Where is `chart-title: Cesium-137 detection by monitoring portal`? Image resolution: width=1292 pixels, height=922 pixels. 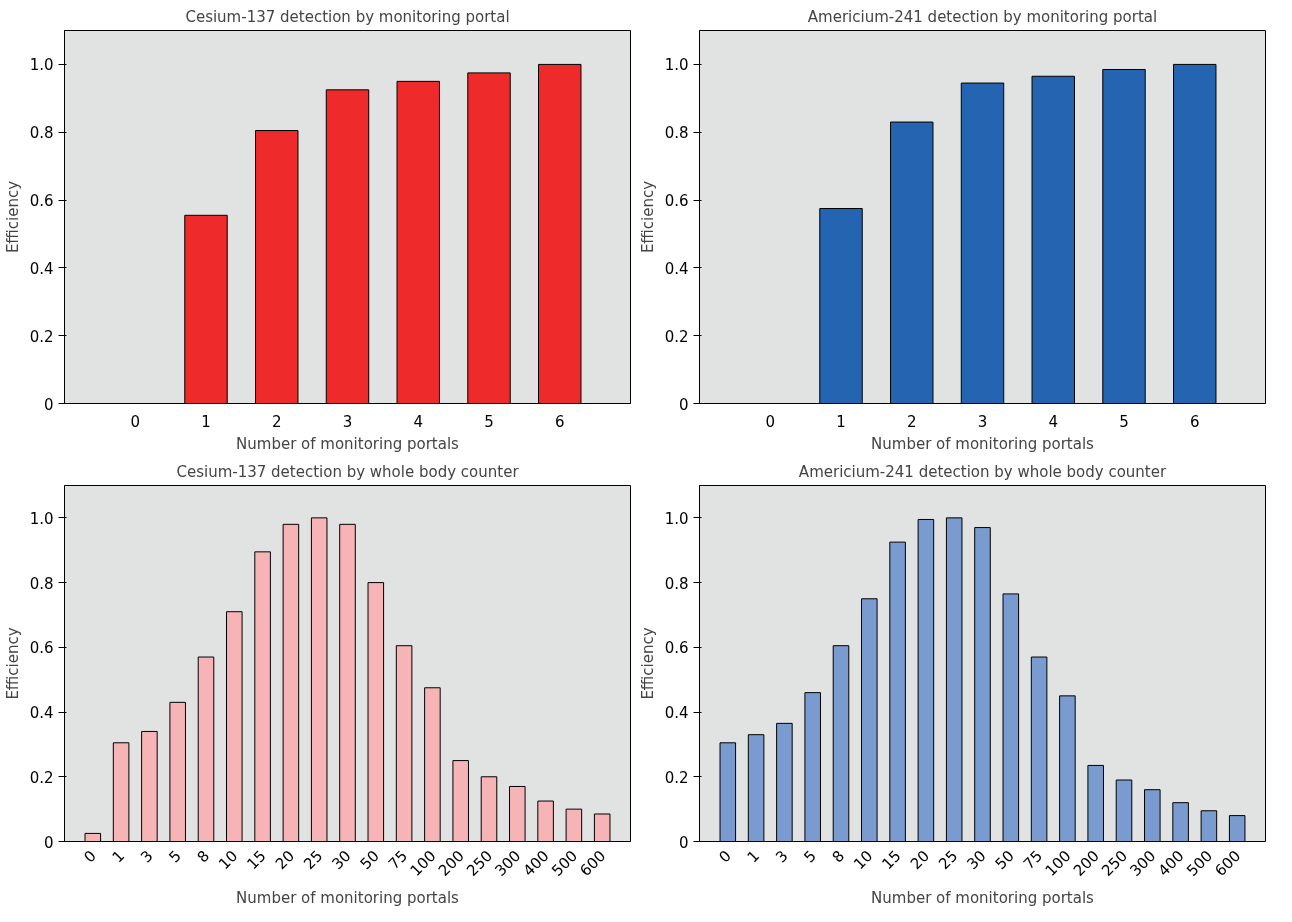 chart-title: Cesium-137 detection by monitoring portal is located at coordinates (347, 16).